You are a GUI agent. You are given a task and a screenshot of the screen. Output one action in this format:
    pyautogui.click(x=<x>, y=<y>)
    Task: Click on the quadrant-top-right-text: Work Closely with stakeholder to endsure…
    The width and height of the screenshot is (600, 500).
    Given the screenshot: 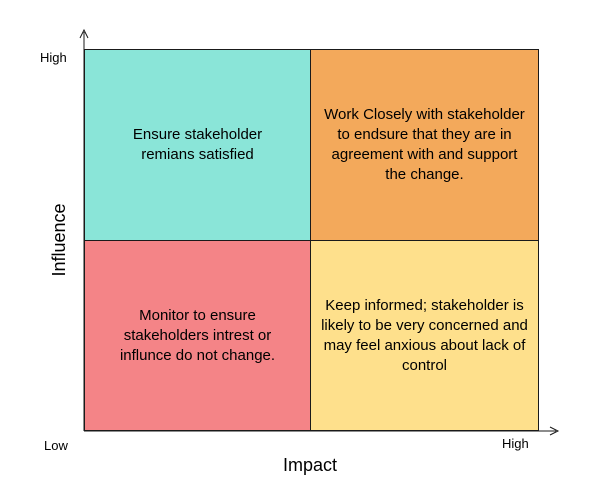 What is the action you would take?
    pyautogui.click(x=424, y=144)
    